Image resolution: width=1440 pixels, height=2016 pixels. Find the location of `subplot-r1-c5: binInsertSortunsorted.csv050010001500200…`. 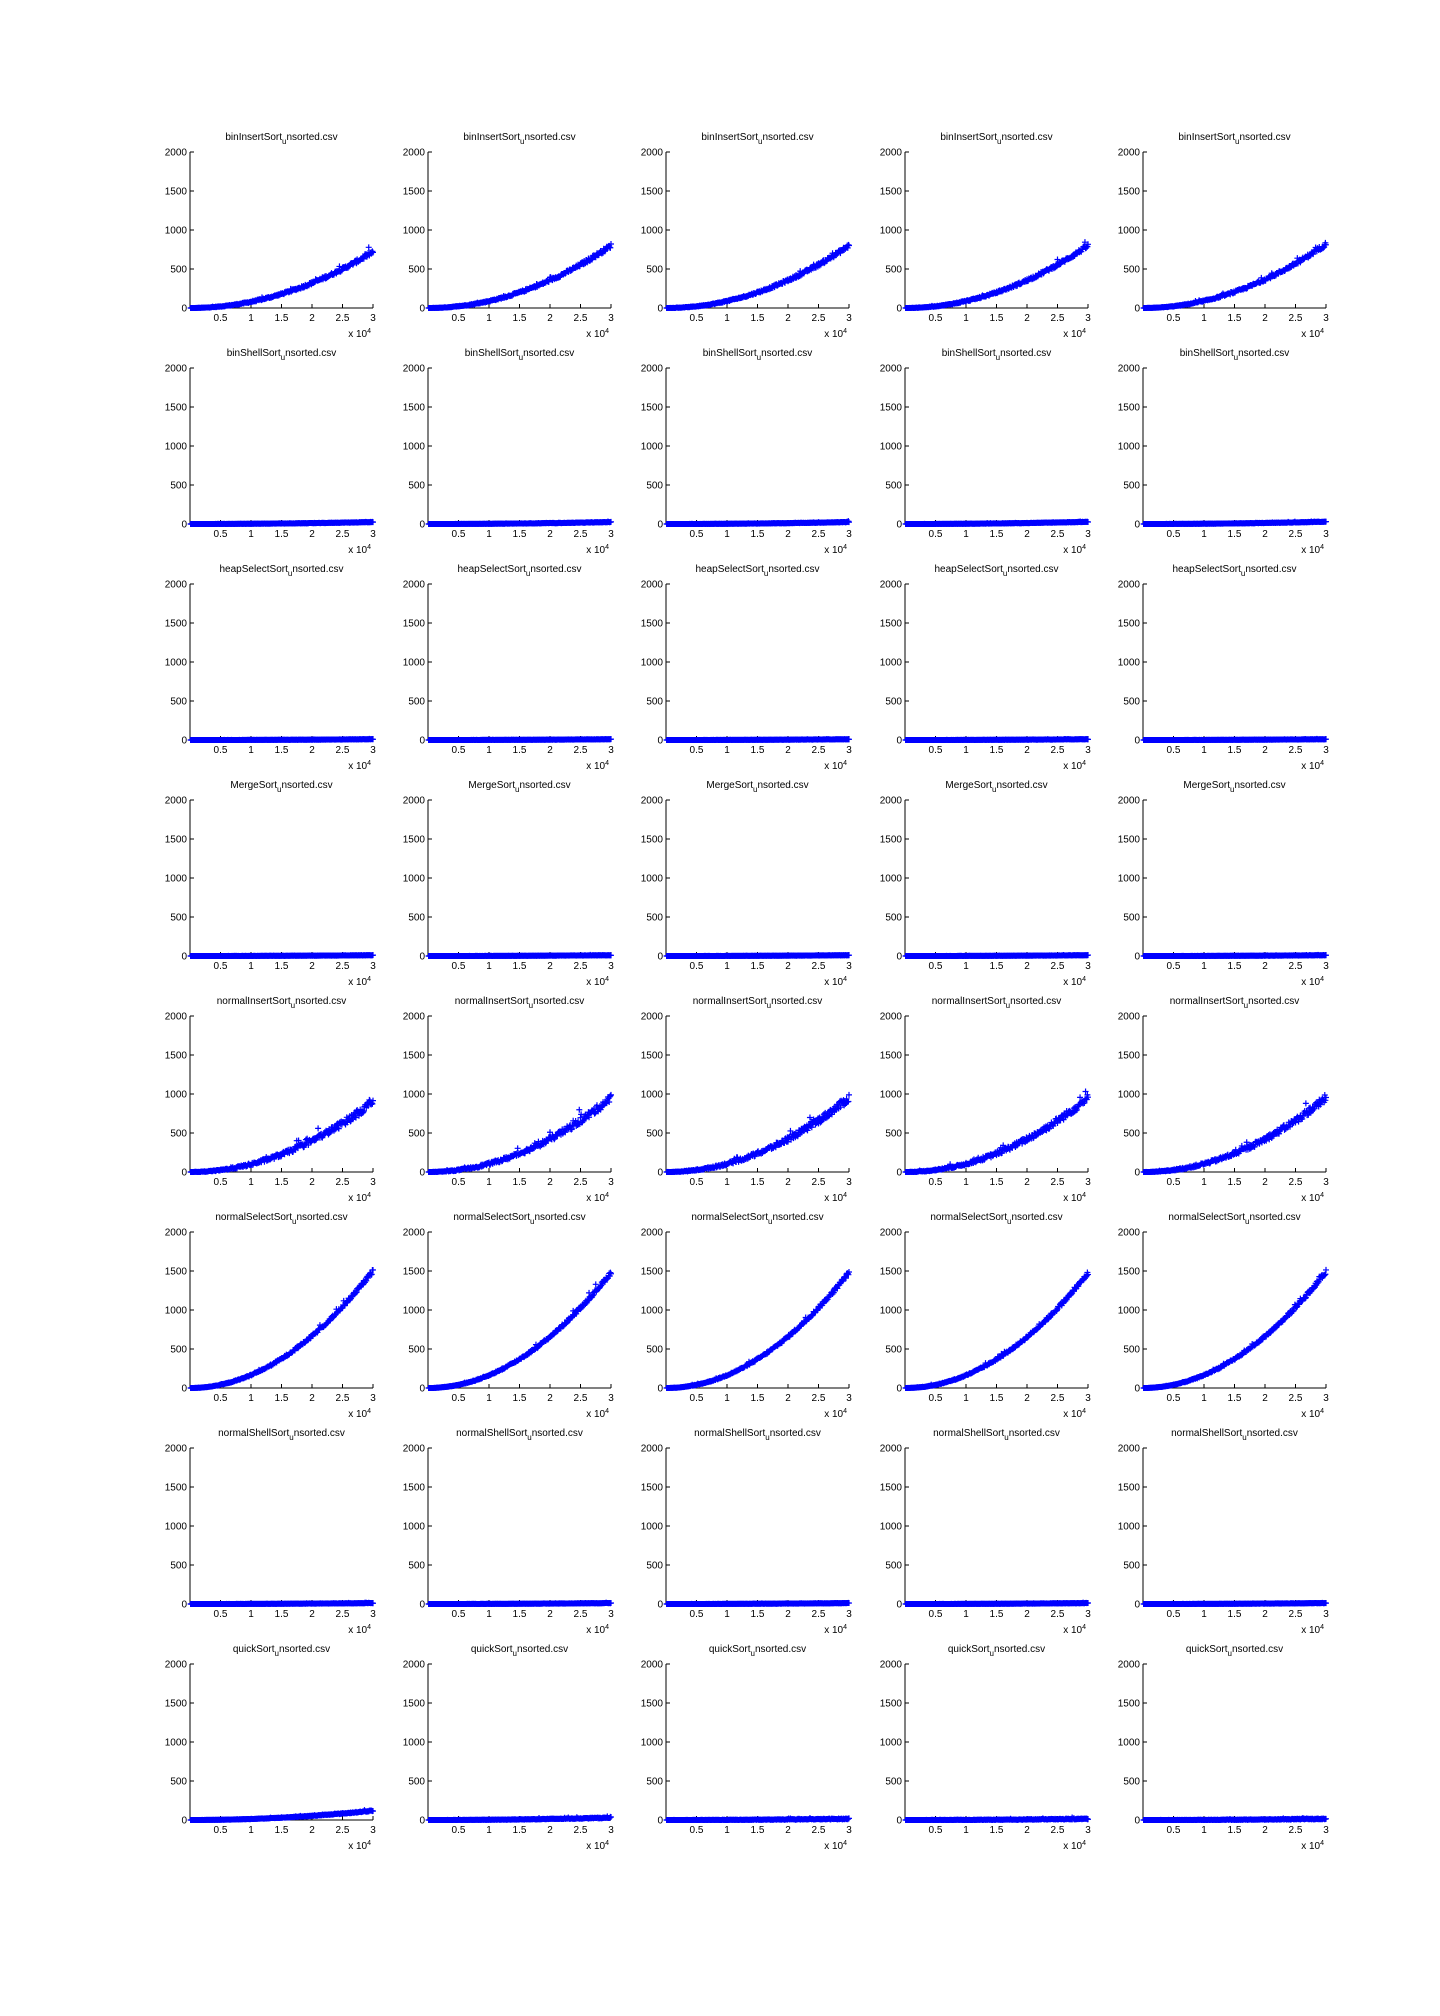

subplot-r1-c5: binInsertSortunsorted.csv050010001500200… is located at coordinates (1223, 236).